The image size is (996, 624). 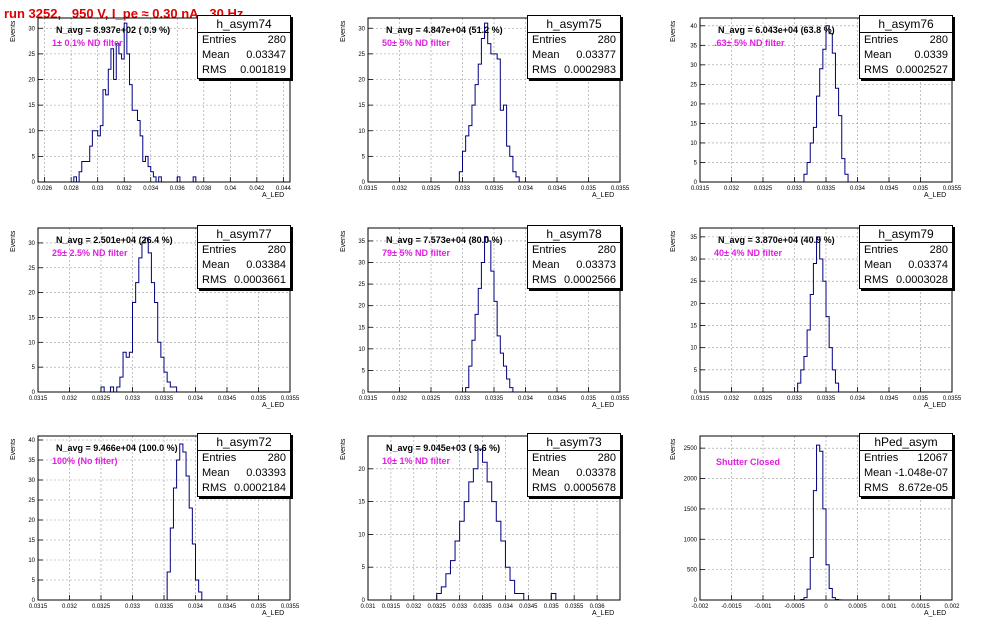 What do you see at coordinates (691, 480) in the screenshot?
I see `y-tick-label: 2000` at bounding box center [691, 480].